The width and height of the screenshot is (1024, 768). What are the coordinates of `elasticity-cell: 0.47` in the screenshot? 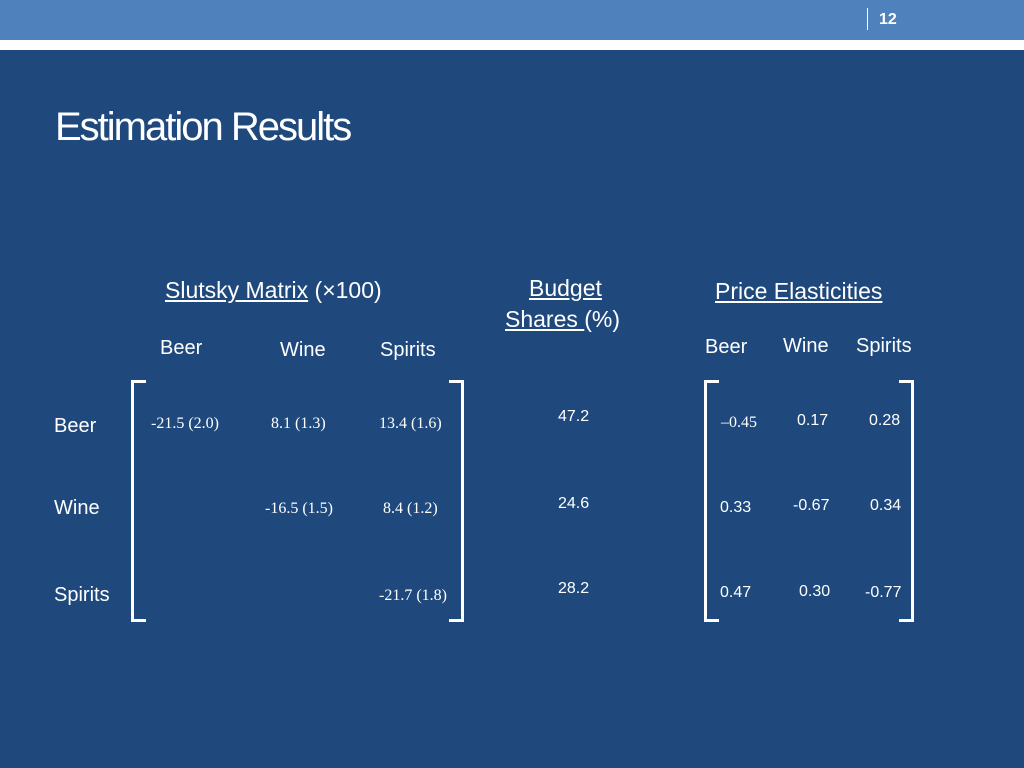 It's located at (736, 592).